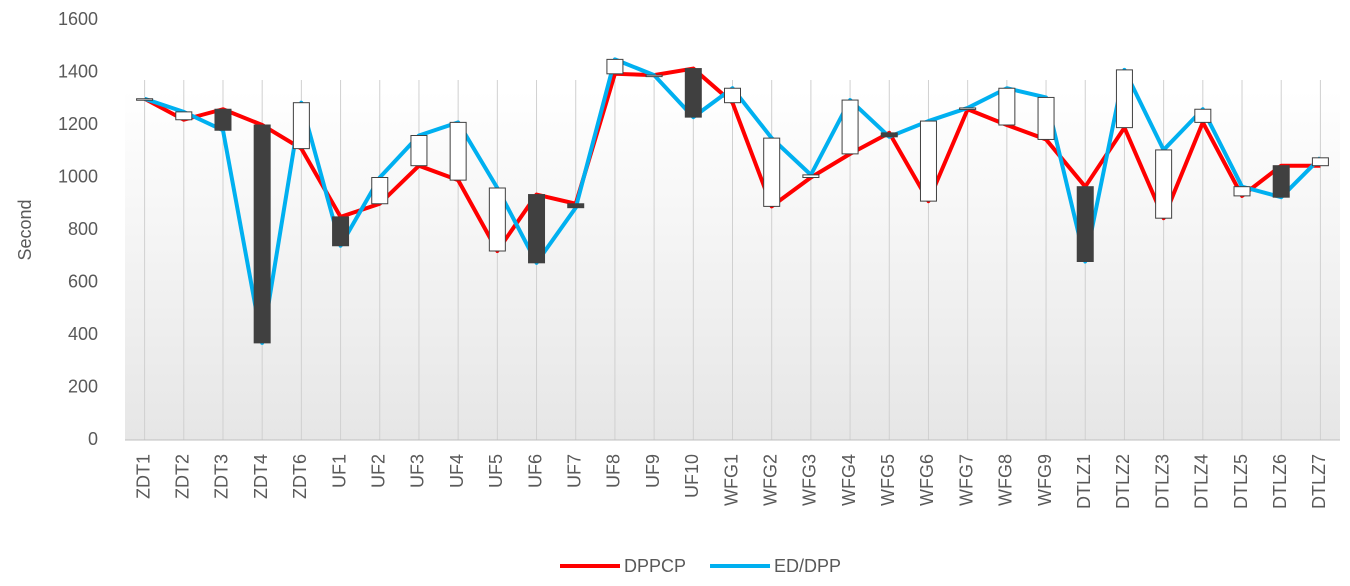 This screenshot has width=1350, height=586. What do you see at coordinates (614, 471) in the screenshot?
I see `x-tick-label: UF8` at bounding box center [614, 471].